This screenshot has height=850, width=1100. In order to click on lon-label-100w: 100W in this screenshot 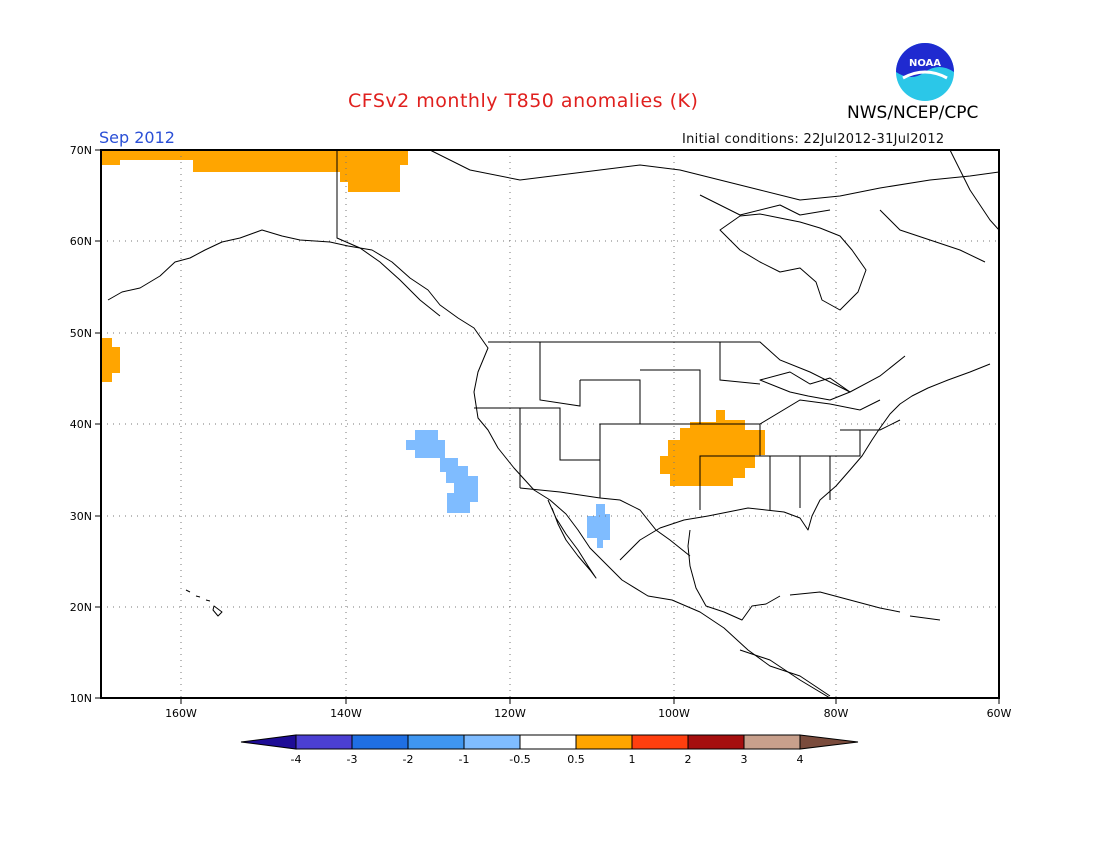, I will do `click(674, 713)`.